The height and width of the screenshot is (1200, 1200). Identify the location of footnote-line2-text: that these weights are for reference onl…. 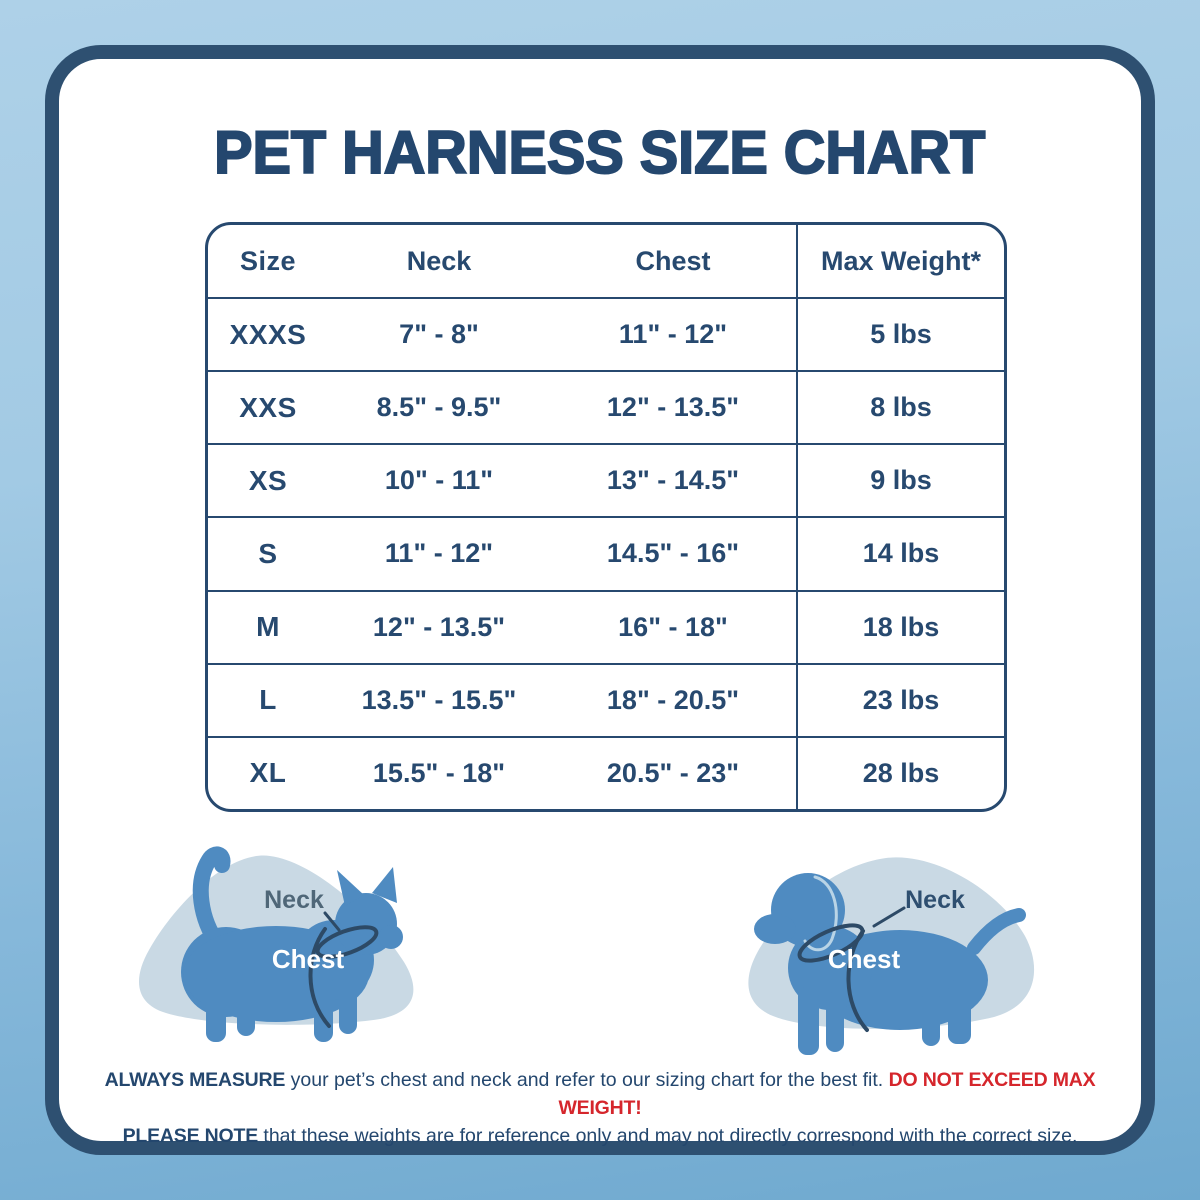
(668, 1136).